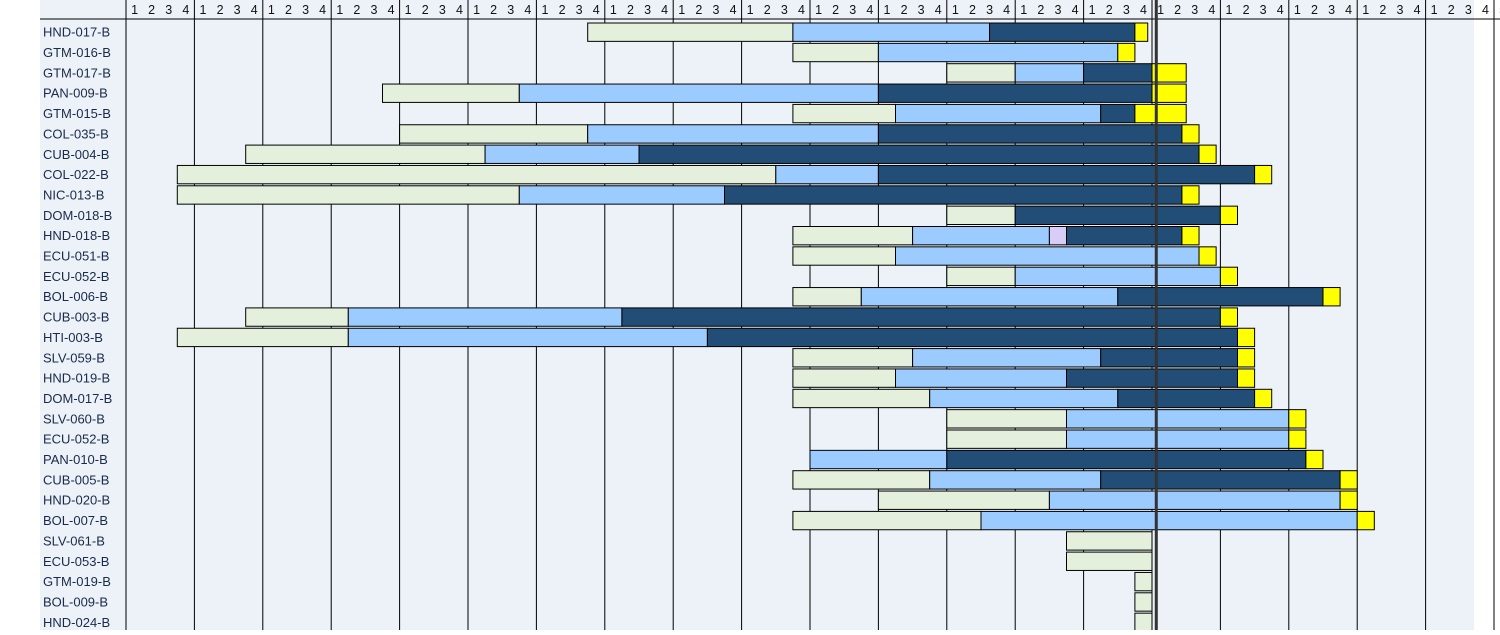 The height and width of the screenshot is (635, 1500). Describe the element at coordinates (598, 622) in the screenshot. I see `table-row: HND-024-B` at that location.